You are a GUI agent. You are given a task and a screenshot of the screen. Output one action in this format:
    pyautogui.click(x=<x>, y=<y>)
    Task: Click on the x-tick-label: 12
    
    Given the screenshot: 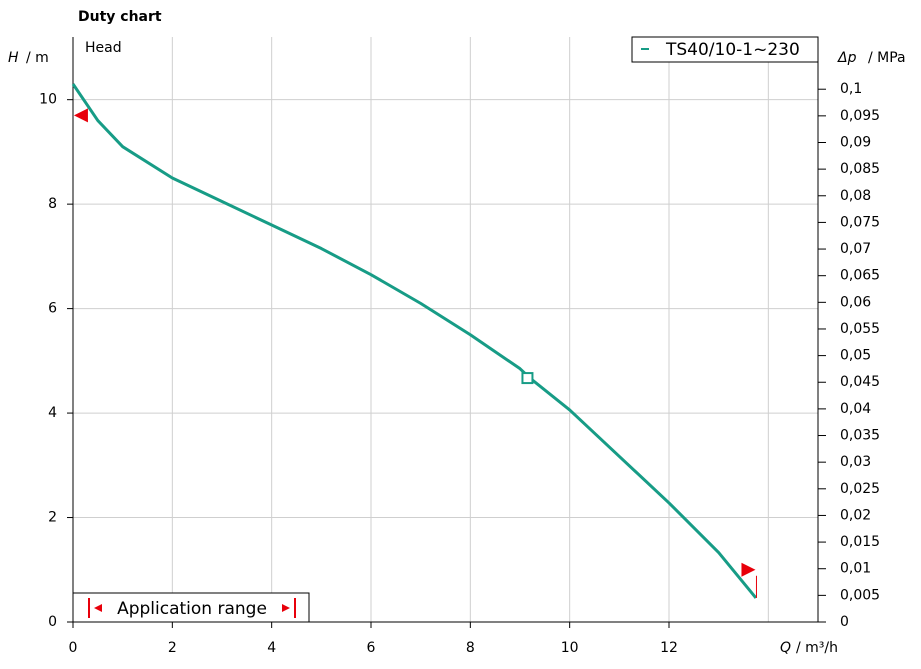 What is the action you would take?
    pyautogui.click(x=669, y=648)
    